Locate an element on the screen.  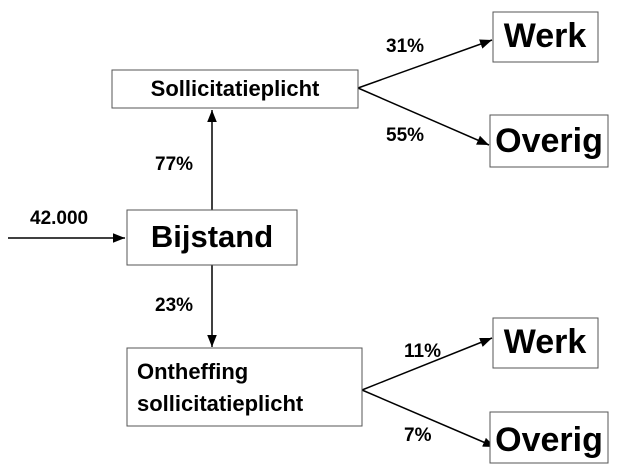
edge-label: 77% is located at coordinates (174, 164).